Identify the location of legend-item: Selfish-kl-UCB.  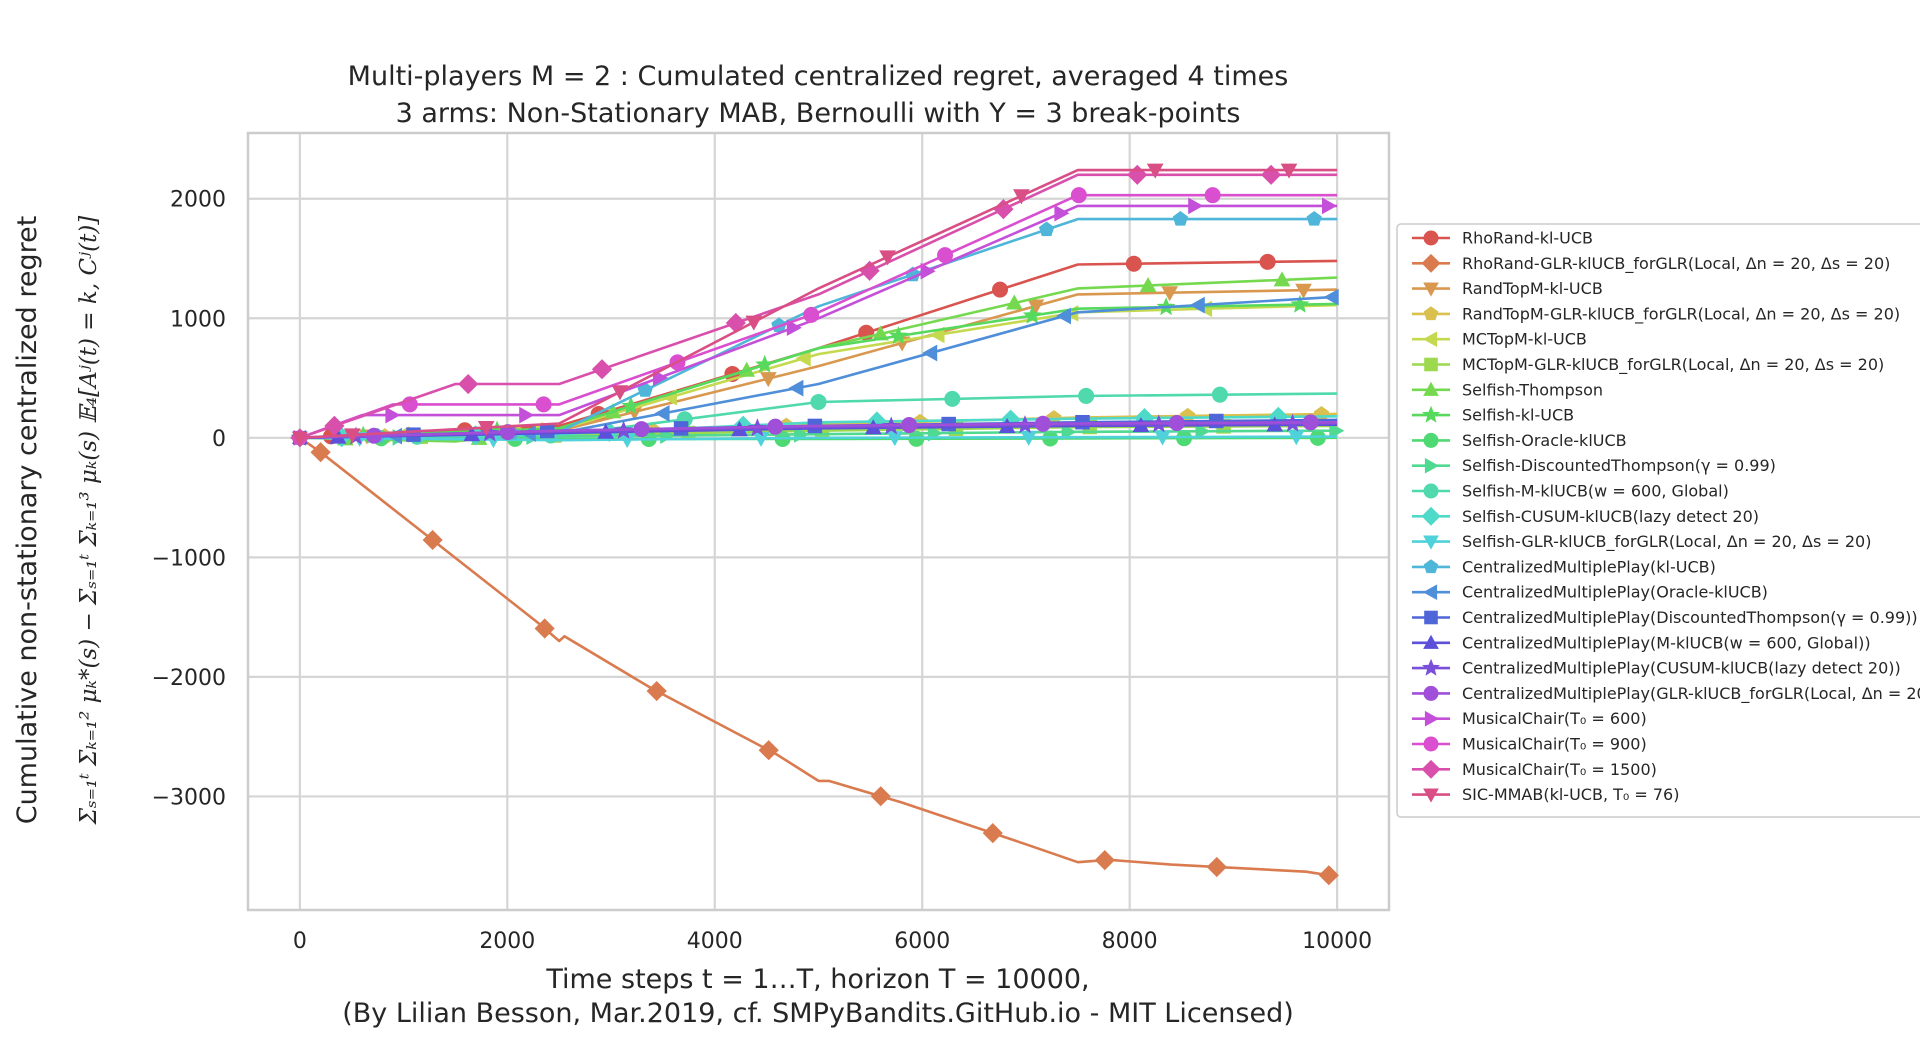
(1493, 415).